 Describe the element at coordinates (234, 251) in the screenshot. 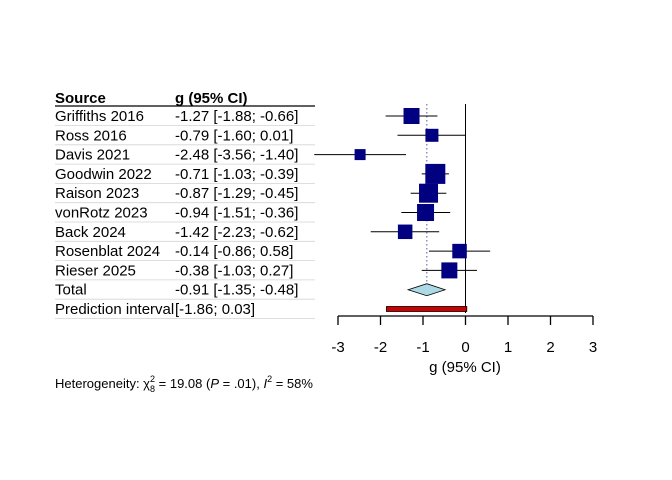

I see `study-ci-text: -0.14 [-0.86; 0.58]` at that location.